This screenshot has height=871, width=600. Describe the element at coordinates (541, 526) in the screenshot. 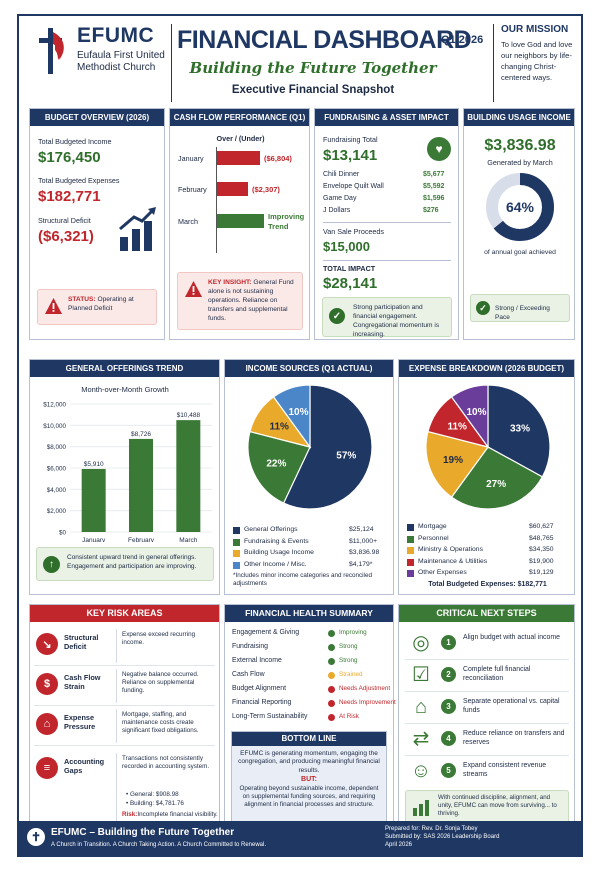

I see `legend-value: $60,627` at that location.